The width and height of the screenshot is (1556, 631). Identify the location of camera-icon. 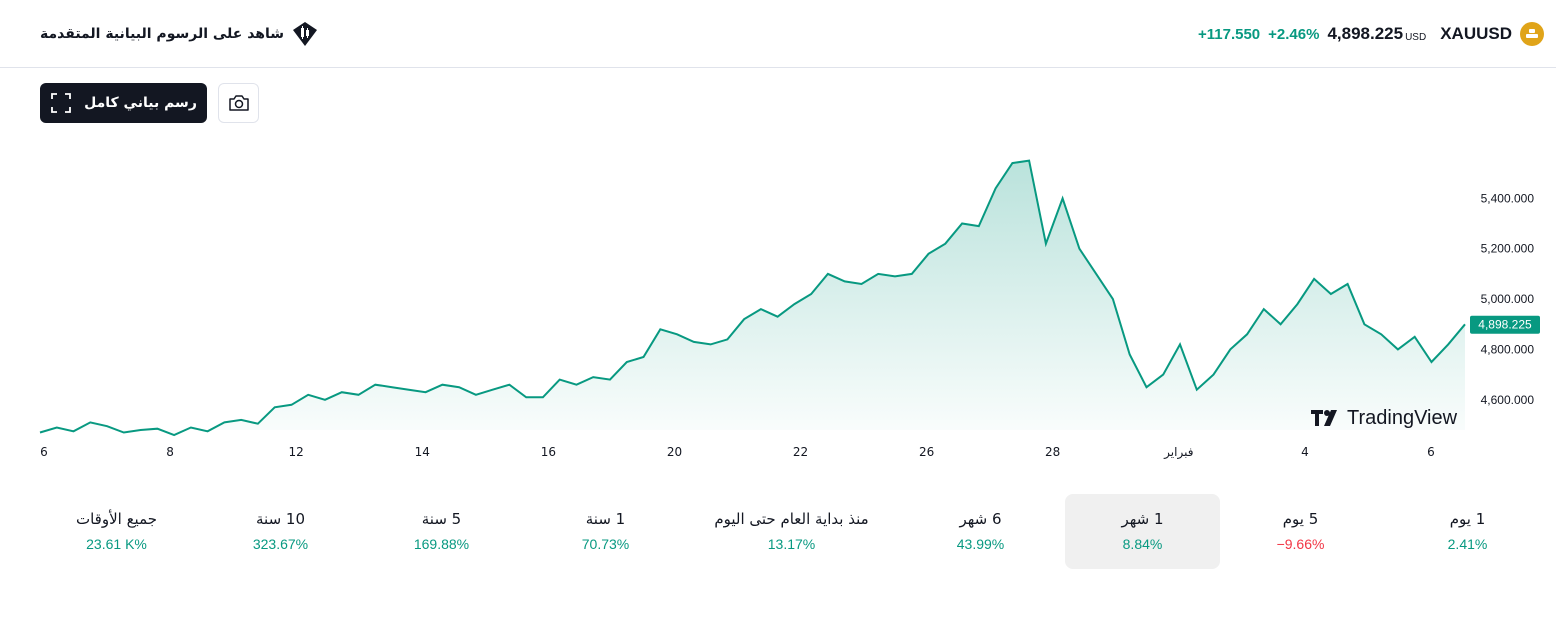
(238, 103).